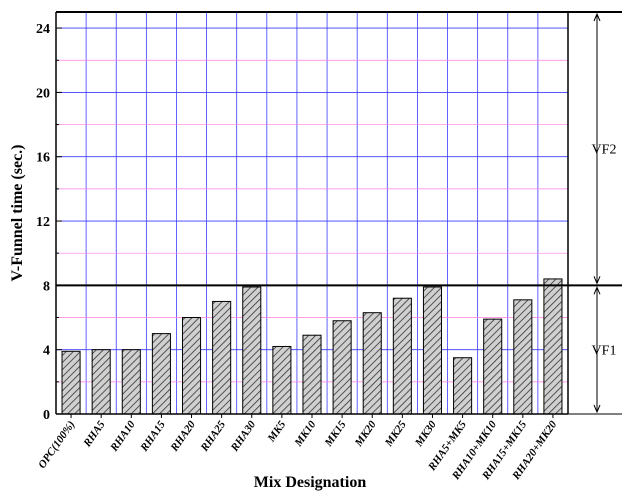 The height and width of the screenshot is (495, 625). I want to click on y-tick-label: 12, so click(43, 222).